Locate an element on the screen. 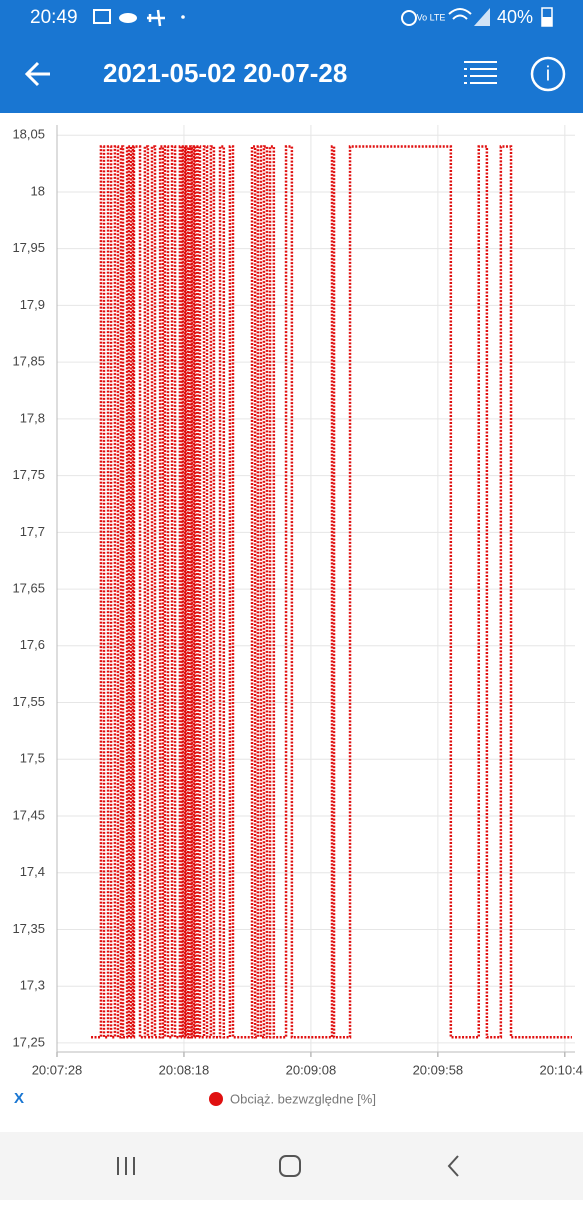  y-tick-label: 17,7 is located at coordinates (32, 531).